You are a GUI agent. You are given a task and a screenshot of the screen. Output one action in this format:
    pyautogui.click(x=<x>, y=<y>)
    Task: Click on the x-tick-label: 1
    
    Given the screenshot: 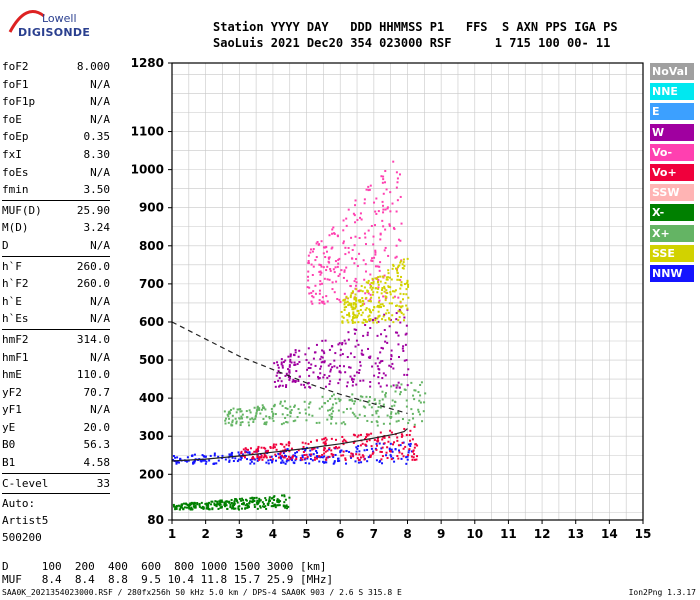 What is the action you would take?
    pyautogui.click(x=172, y=534)
    